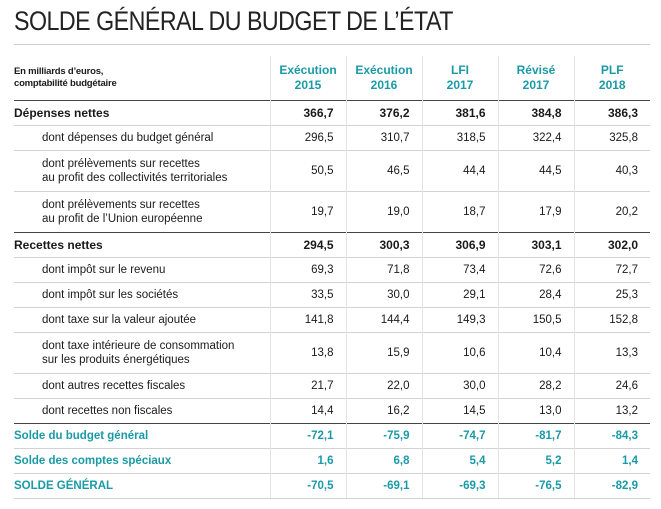  What do you see at coordinates (138, 346) in the screenshot?
I see `row-label-line1: dont taxe intérieure de consommation` at bounding box center [138, 346].